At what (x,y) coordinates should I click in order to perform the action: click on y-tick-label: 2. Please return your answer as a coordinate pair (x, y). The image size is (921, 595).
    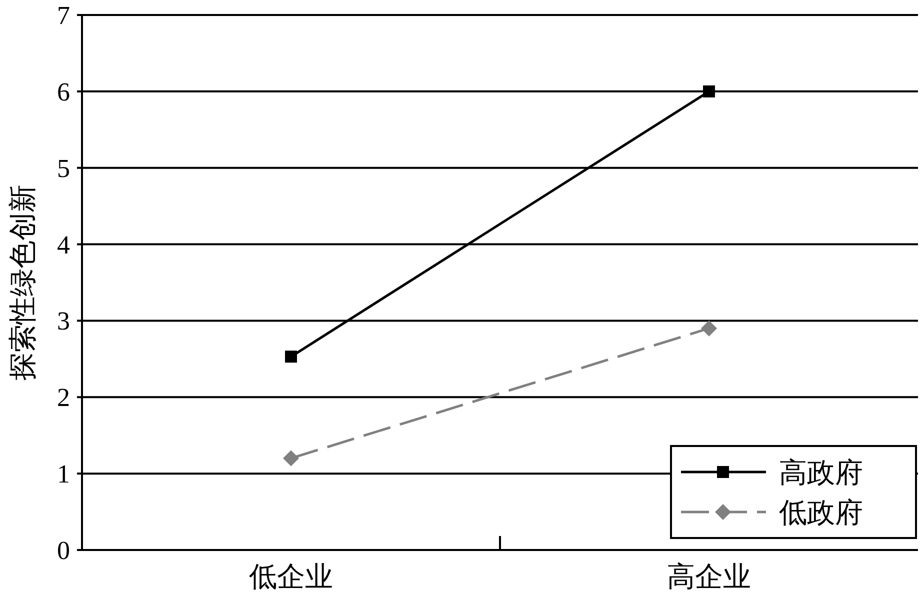
    Looking at the image, I should click on (63, 397).